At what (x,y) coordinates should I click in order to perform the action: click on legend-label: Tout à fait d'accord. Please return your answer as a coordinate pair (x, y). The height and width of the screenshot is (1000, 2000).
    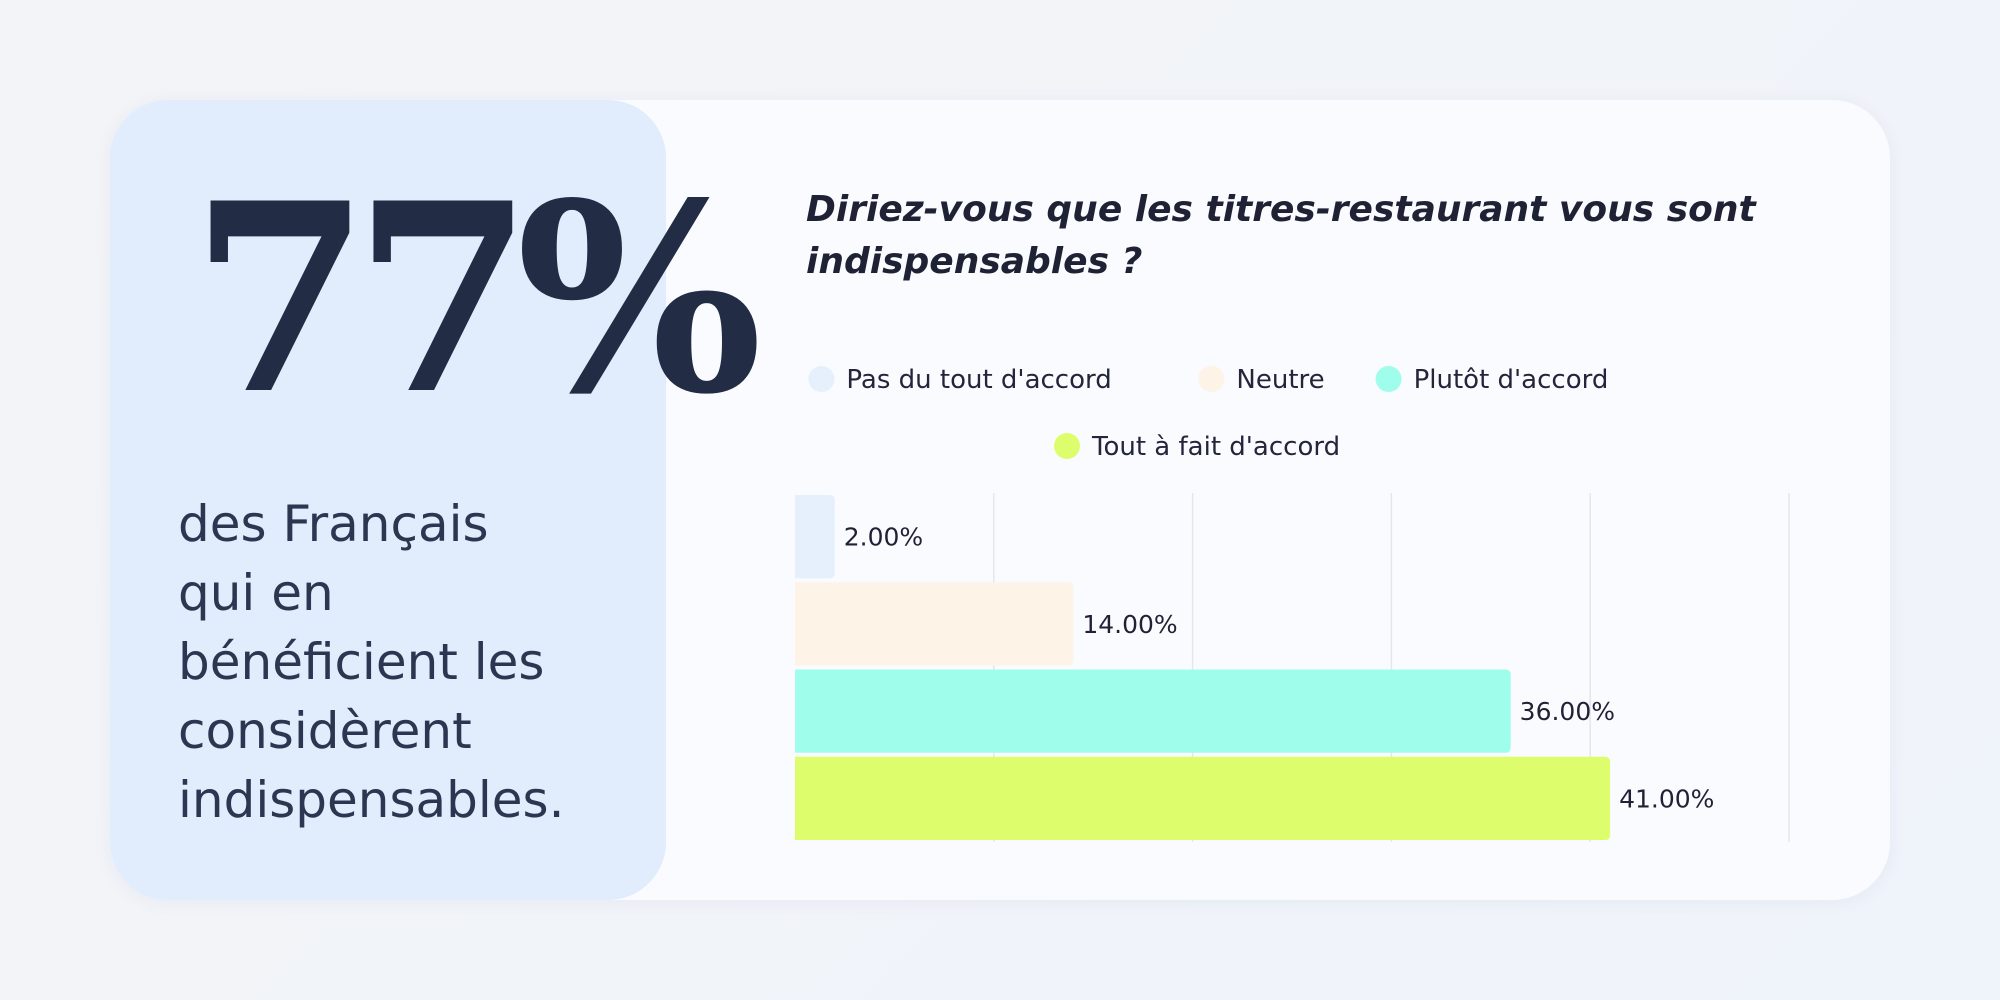
    Looking at the image, I should click on (1215, 447).